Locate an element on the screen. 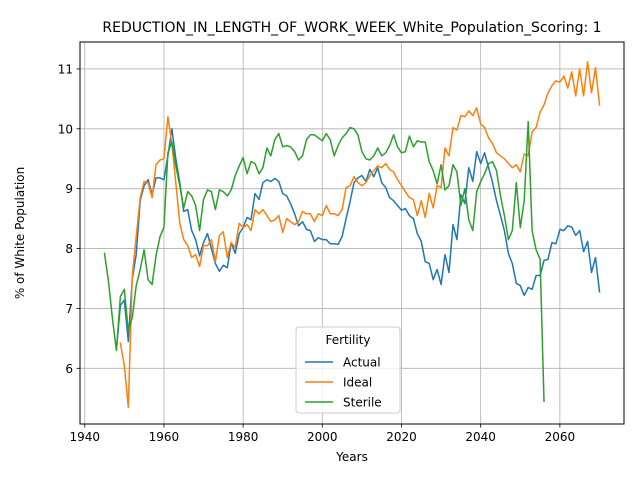 The height and width of the screenshot is (484, 640). legend-box is located at coordinates (348, 370).